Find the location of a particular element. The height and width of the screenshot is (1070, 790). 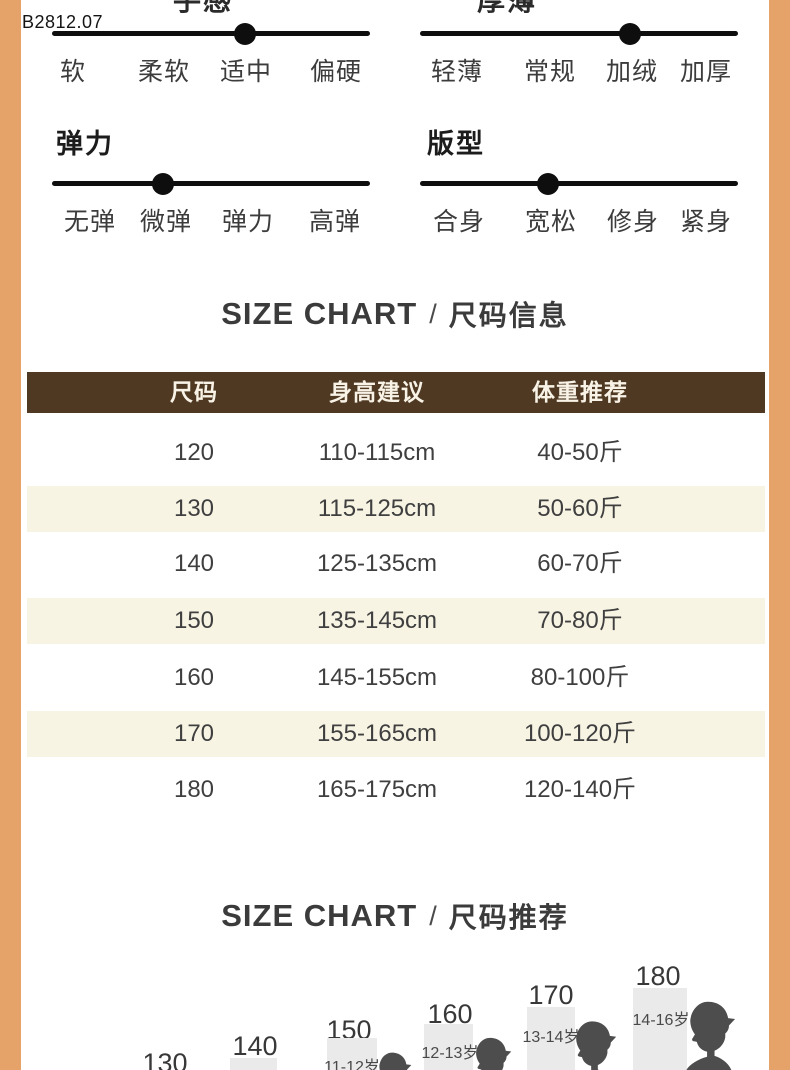

cell-size: 150 is located at coordinates (194, 620).